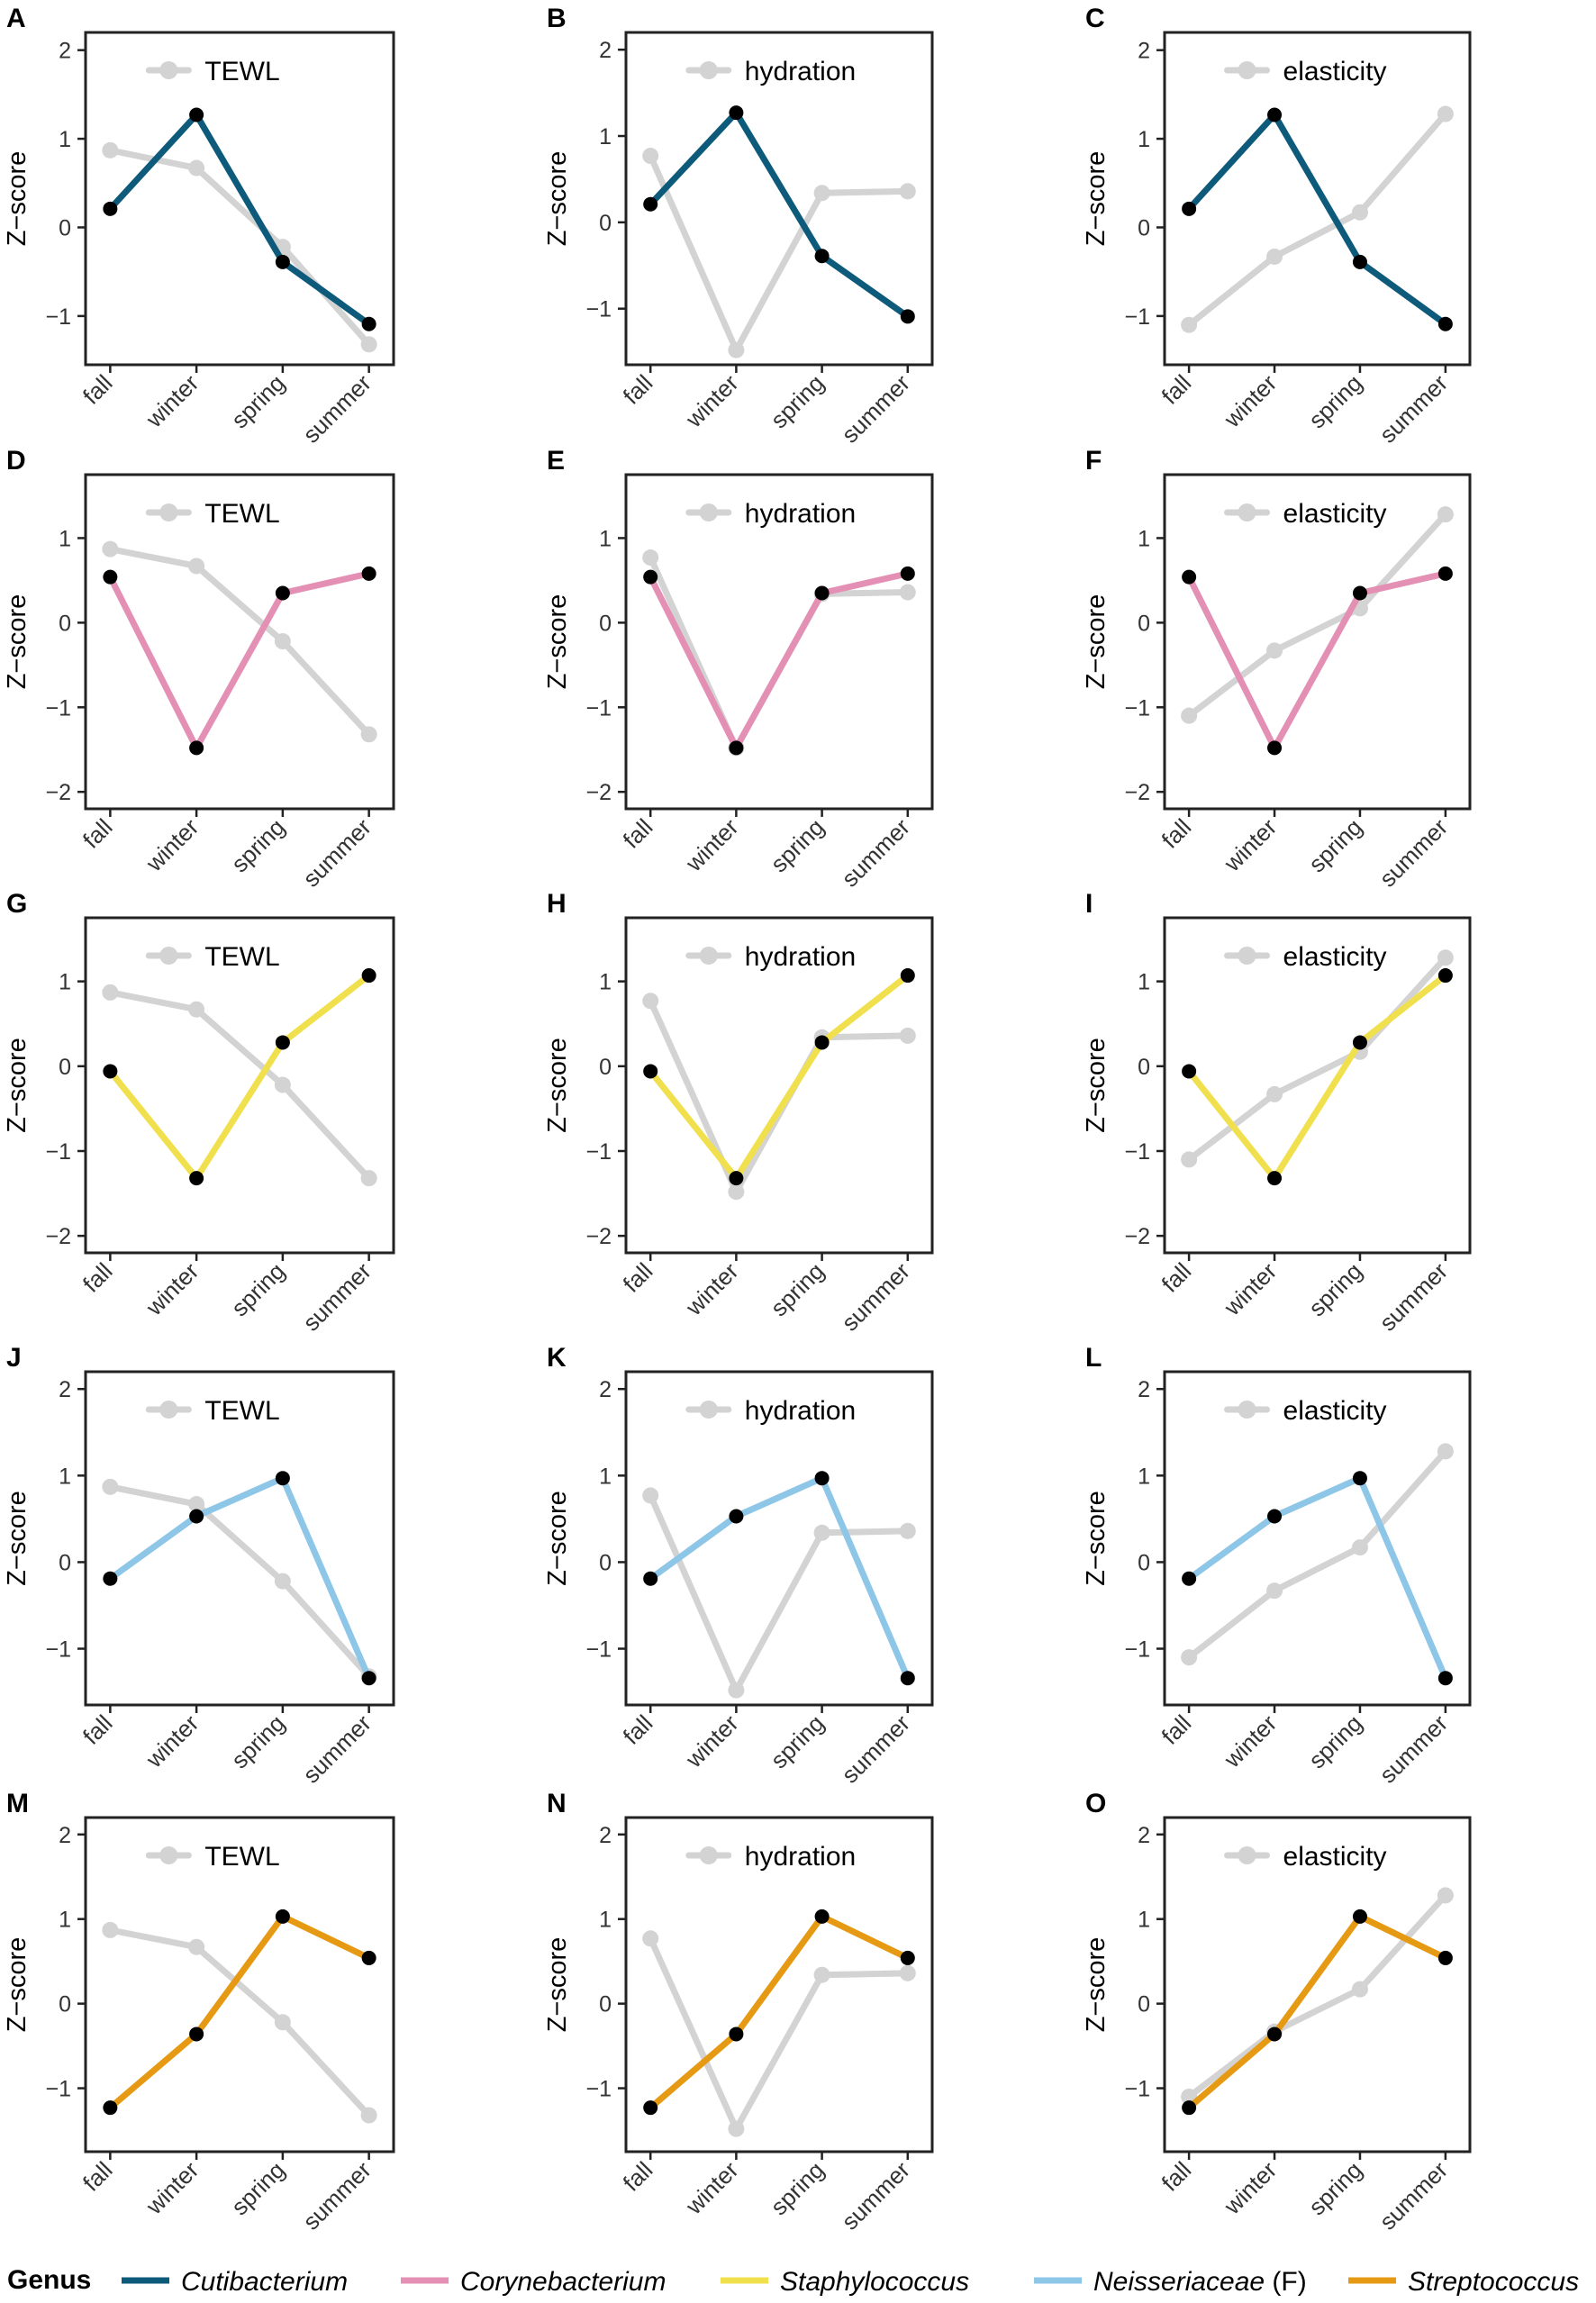  I want to click on plot-frame-l, so click(1317, 1538).